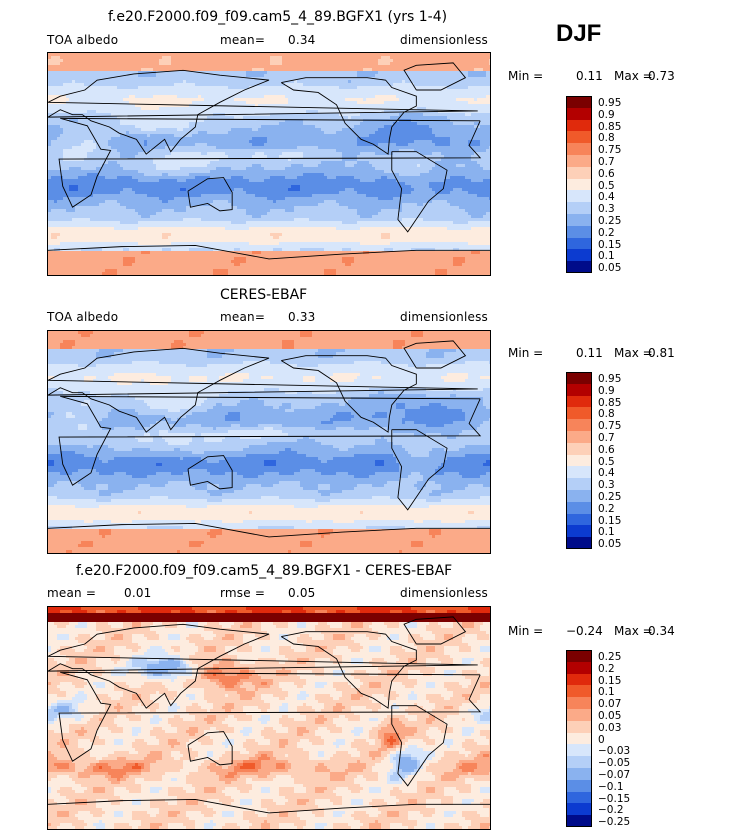 The width and height of the screenshot is (733, 835). I want to click on panel-2-min-label: Min =, so click(525, 353).